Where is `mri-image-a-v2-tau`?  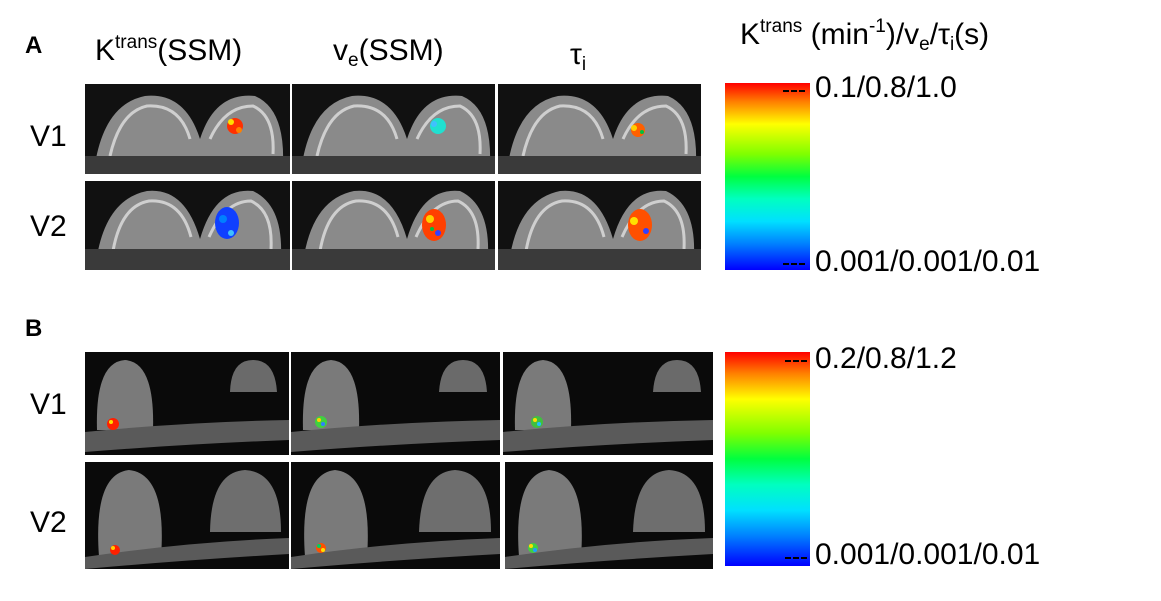
mri-image-a-v2-tau is located at coordinates (599, 225).